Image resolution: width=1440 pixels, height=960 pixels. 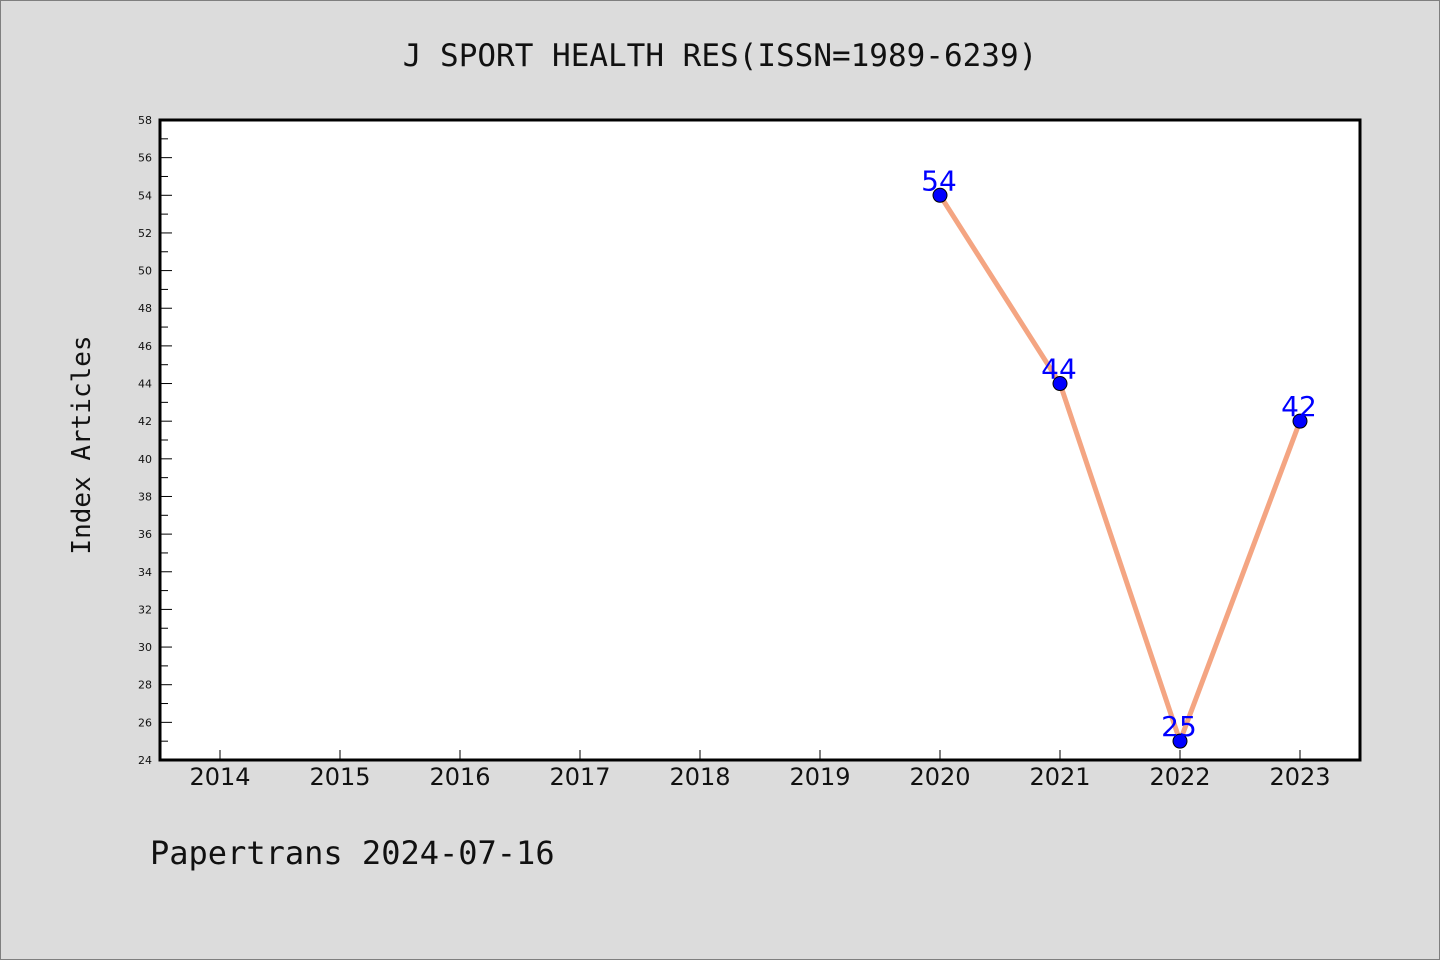 I want to click on y-tick-label: 34, so click(x=145, y=572).